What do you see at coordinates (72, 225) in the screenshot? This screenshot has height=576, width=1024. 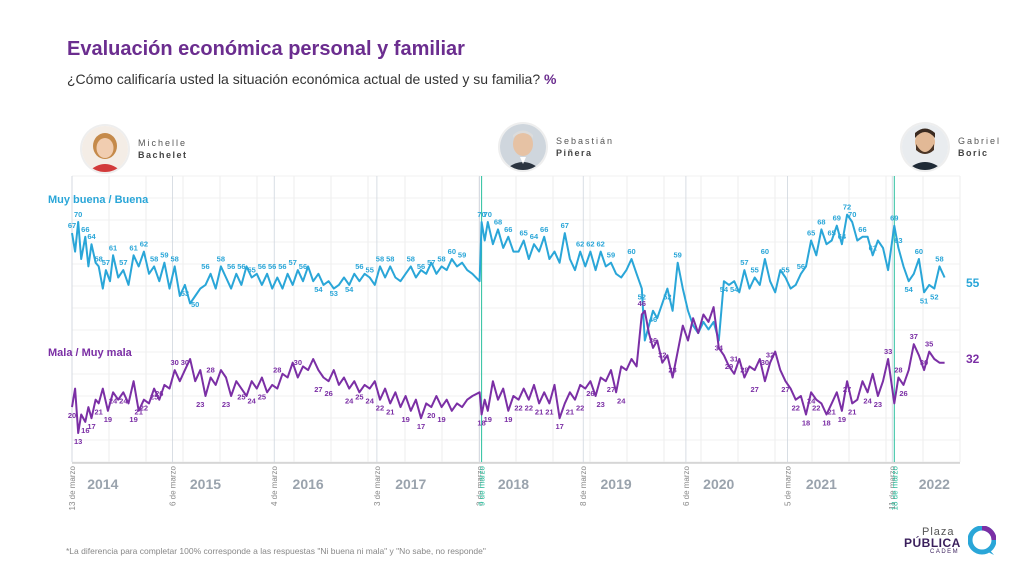 I see `data-label: 67` at bounding box center [72, 225].